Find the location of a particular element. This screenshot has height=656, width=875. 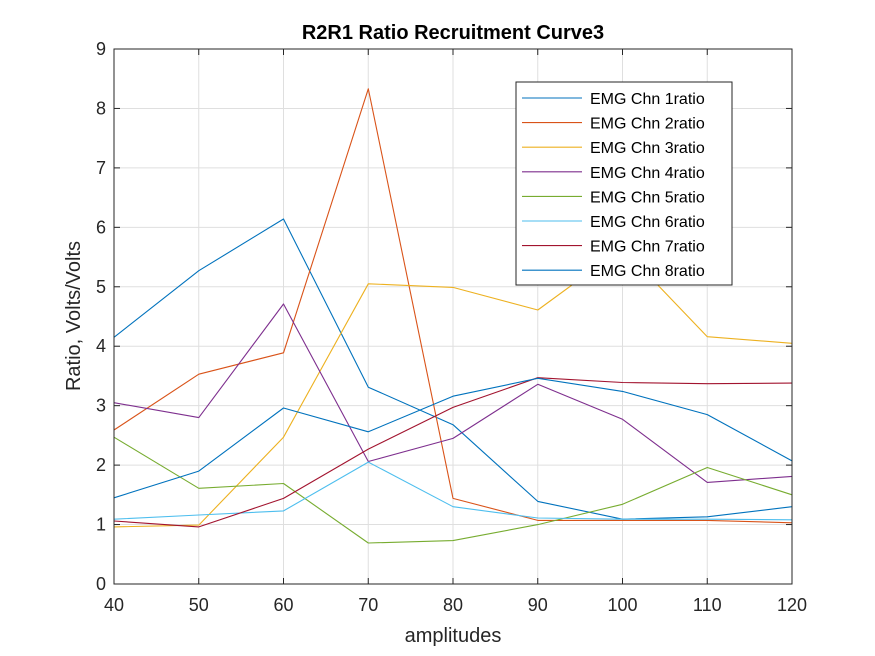

x-axis-label: amplitudes is located at coordinates (453, 636).